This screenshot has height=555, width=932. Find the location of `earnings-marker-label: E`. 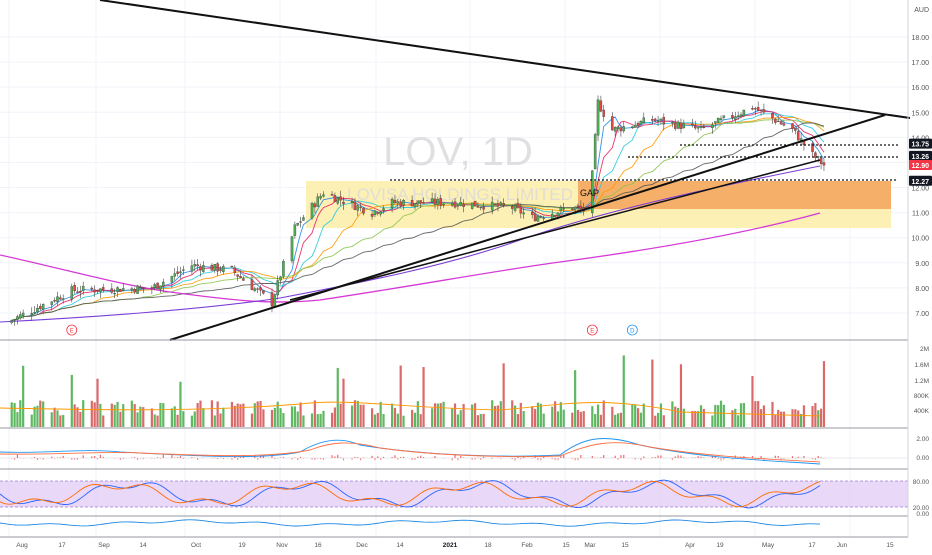

earnings-marker-label: E is located at coordinates (592, 332).